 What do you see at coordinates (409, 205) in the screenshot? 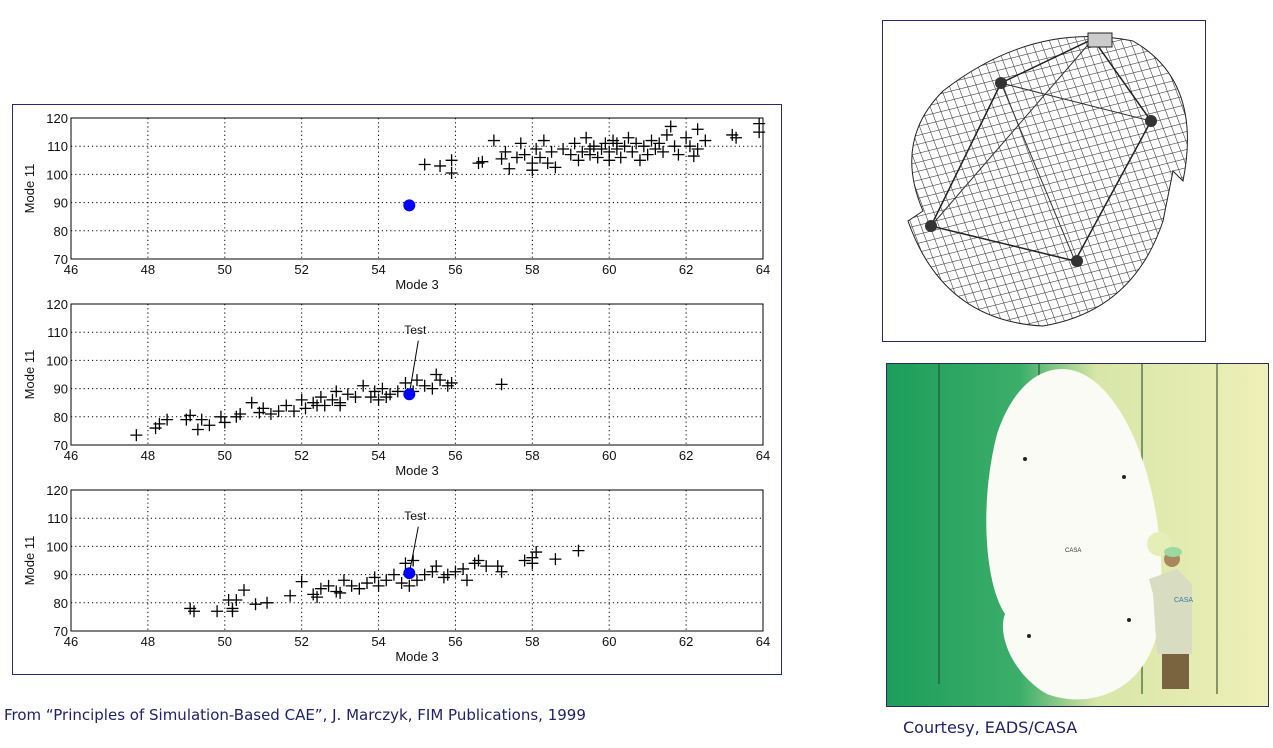
I see `test-point` at bounding box center [409, 205].